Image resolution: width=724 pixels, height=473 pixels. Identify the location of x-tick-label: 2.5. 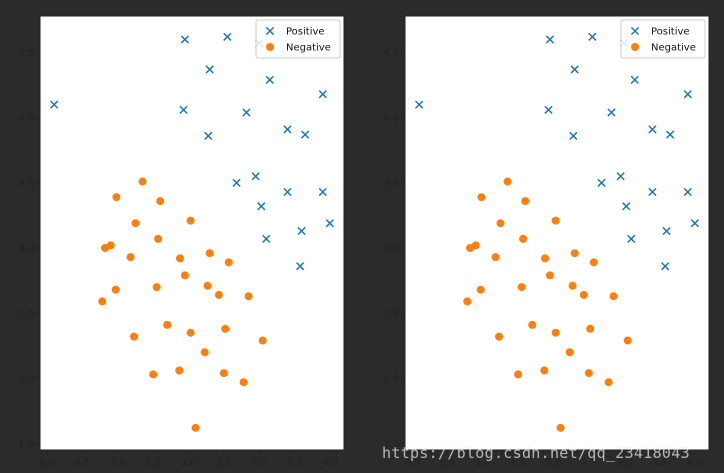
(589, 463).